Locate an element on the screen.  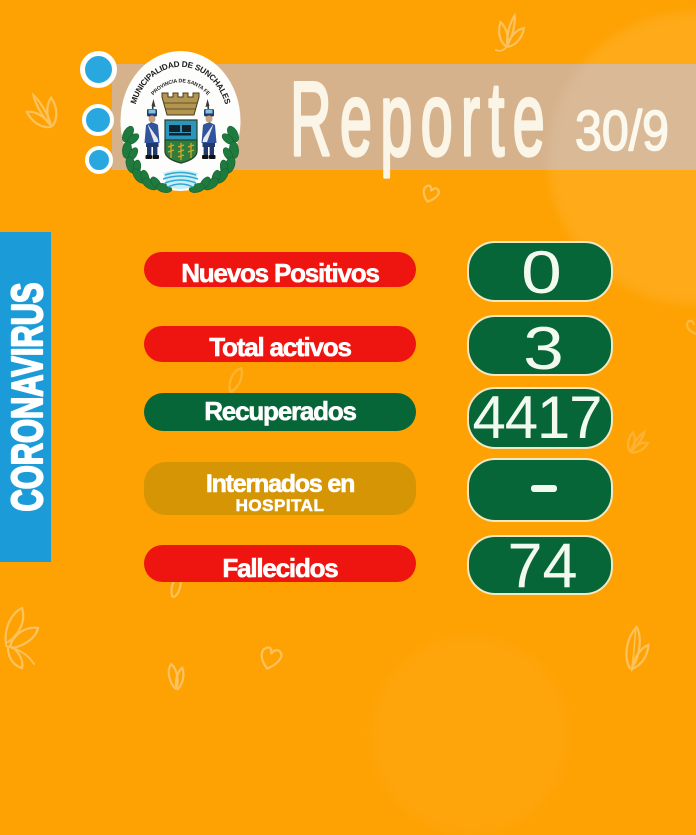
svg-text: 3 is located at coordinates (543, 348).